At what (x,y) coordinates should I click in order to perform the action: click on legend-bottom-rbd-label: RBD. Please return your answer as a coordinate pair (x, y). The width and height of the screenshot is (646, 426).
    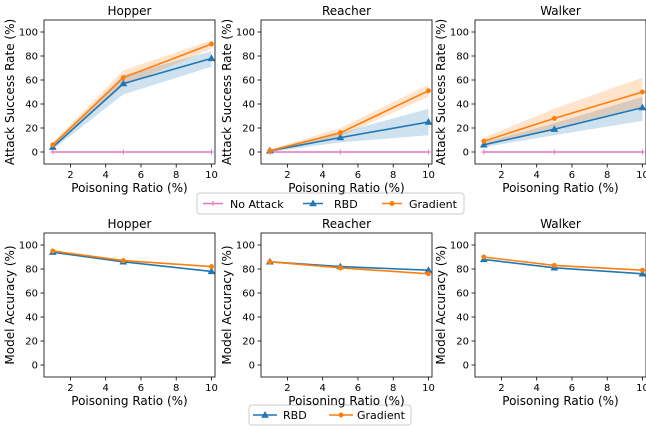
    Looking at the image, I should click on (295, 415).